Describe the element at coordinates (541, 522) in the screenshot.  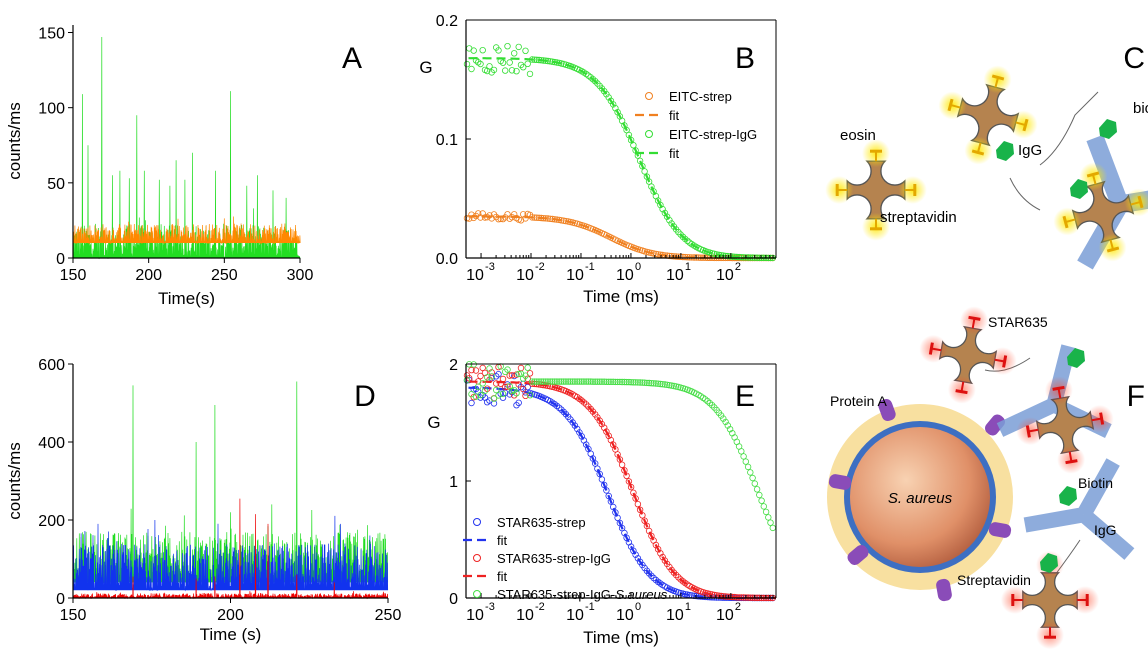
I see `legend-label: STAR635-strep` at that location.